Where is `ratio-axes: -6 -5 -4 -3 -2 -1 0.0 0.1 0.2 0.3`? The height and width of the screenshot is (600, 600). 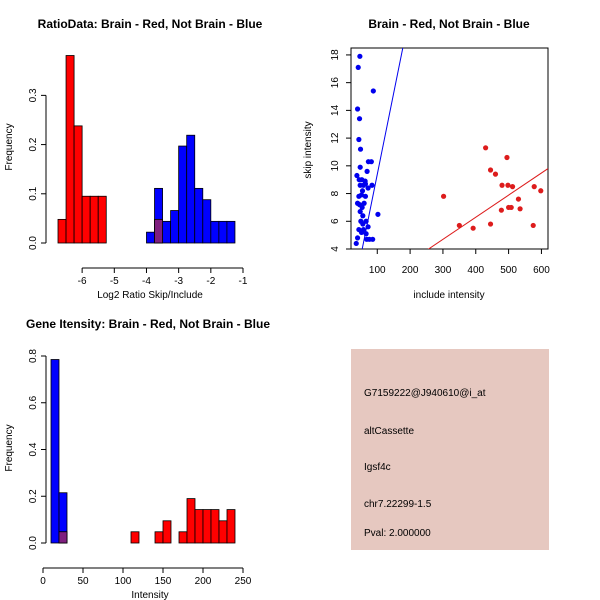 ratio-axes: -6 -5 -4 -3 -2 -1 0.0 0.1 0.2 0.3 is located at coordinates (138, 187).